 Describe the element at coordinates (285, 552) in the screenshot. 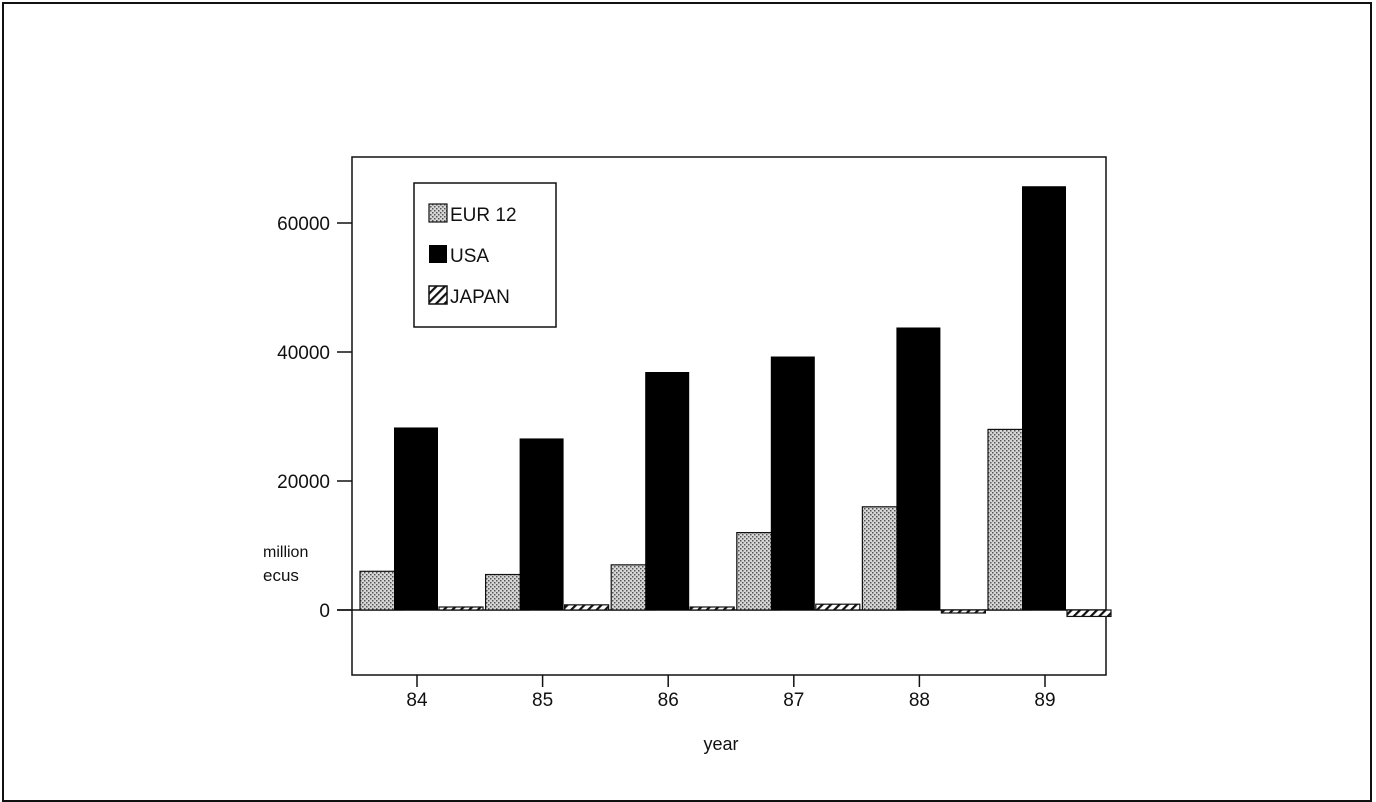

I see `y-axis-label-line1: million` at that location.